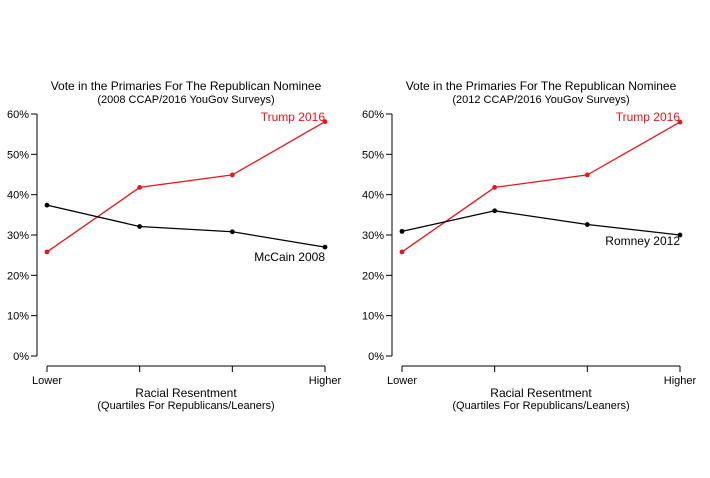 This screenshot has width=710, height=478. Describe the element at coordinates (373, 155) in the screenshot. I see `chart2-y-tick-label-50: 50%` at that location.